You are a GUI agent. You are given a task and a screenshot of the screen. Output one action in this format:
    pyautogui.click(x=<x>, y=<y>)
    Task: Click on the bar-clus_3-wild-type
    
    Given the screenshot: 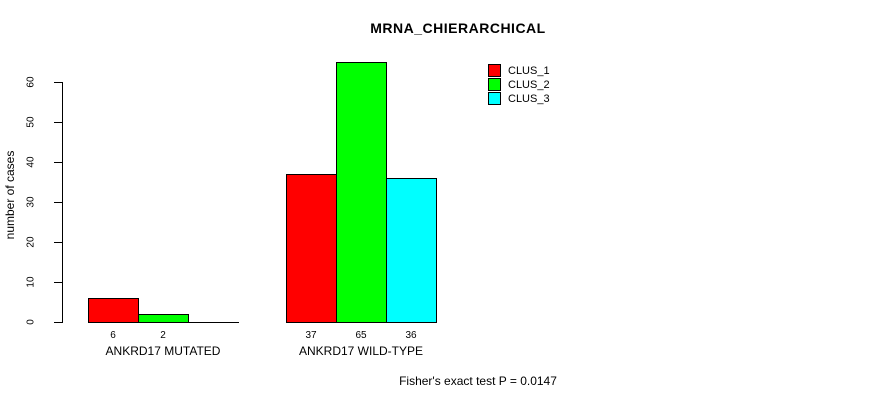 What is the action you would take?
    pyautogui.click(x=411, y=250)
    